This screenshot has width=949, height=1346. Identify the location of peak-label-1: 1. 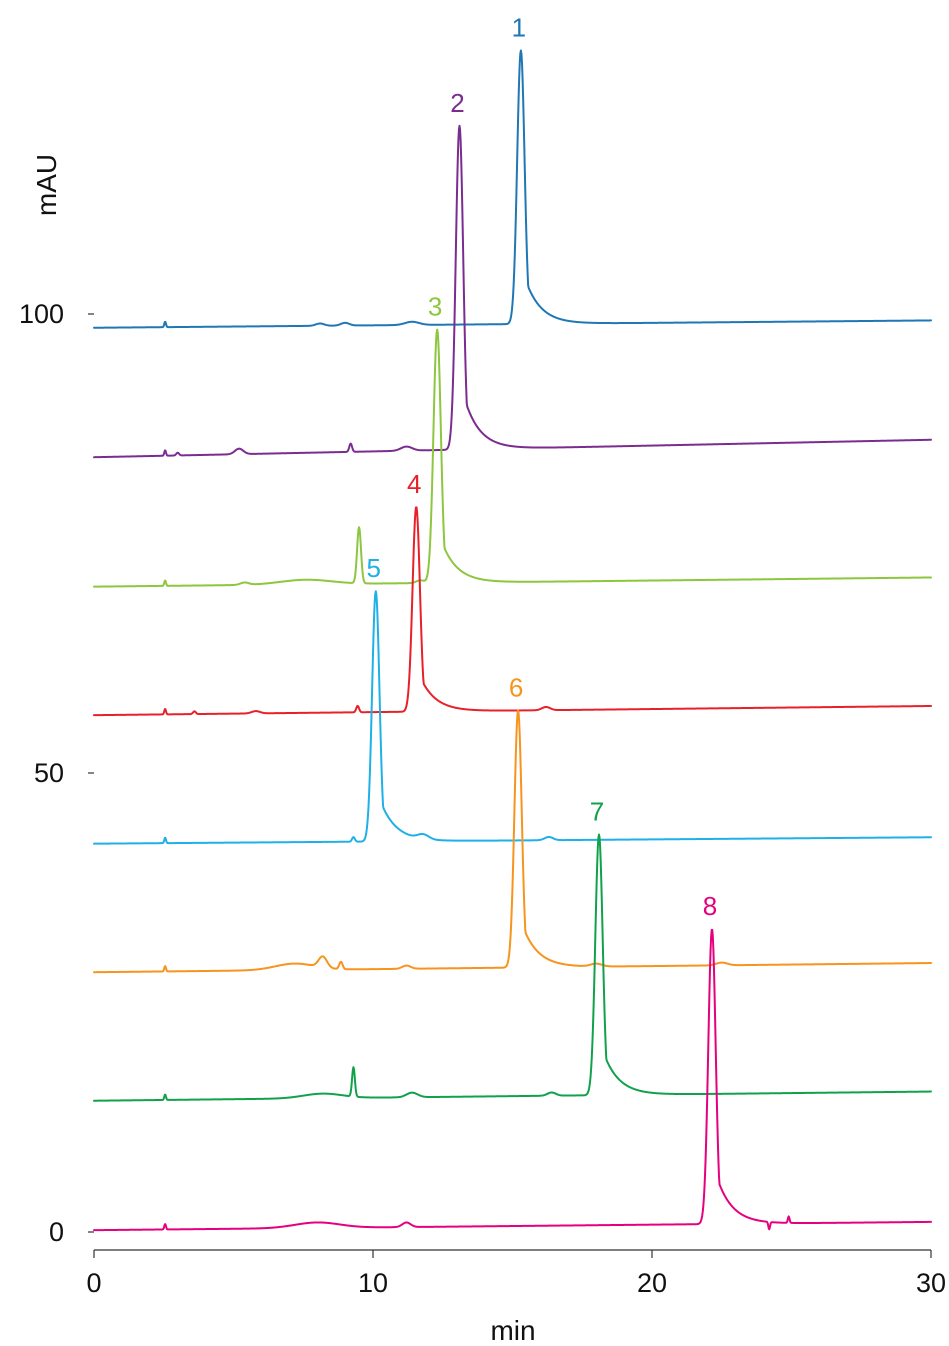
(519, 28).